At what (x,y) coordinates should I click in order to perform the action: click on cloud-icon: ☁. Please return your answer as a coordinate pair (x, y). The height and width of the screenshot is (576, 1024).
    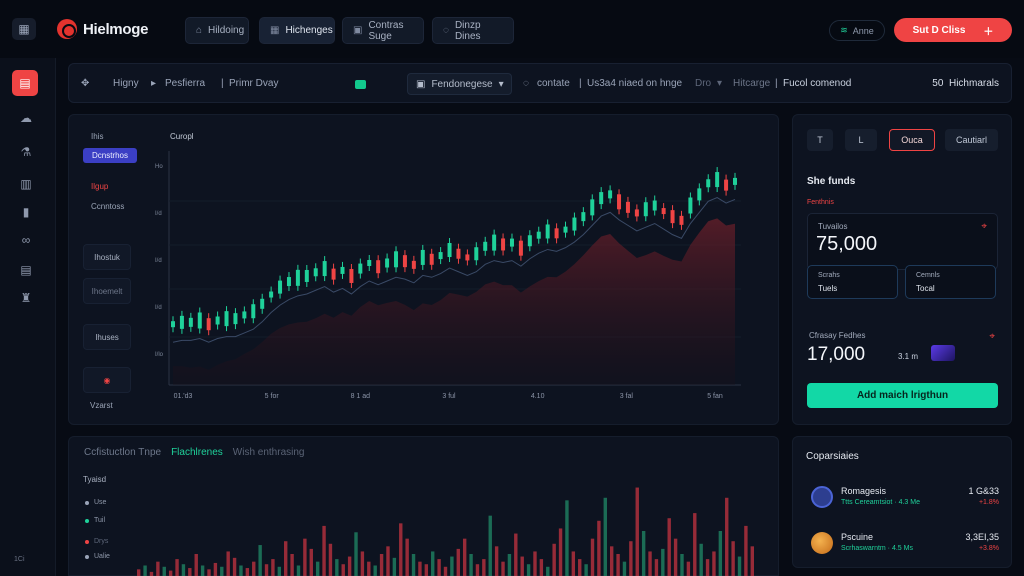
    Looking at the image, I should click on (26, 118).